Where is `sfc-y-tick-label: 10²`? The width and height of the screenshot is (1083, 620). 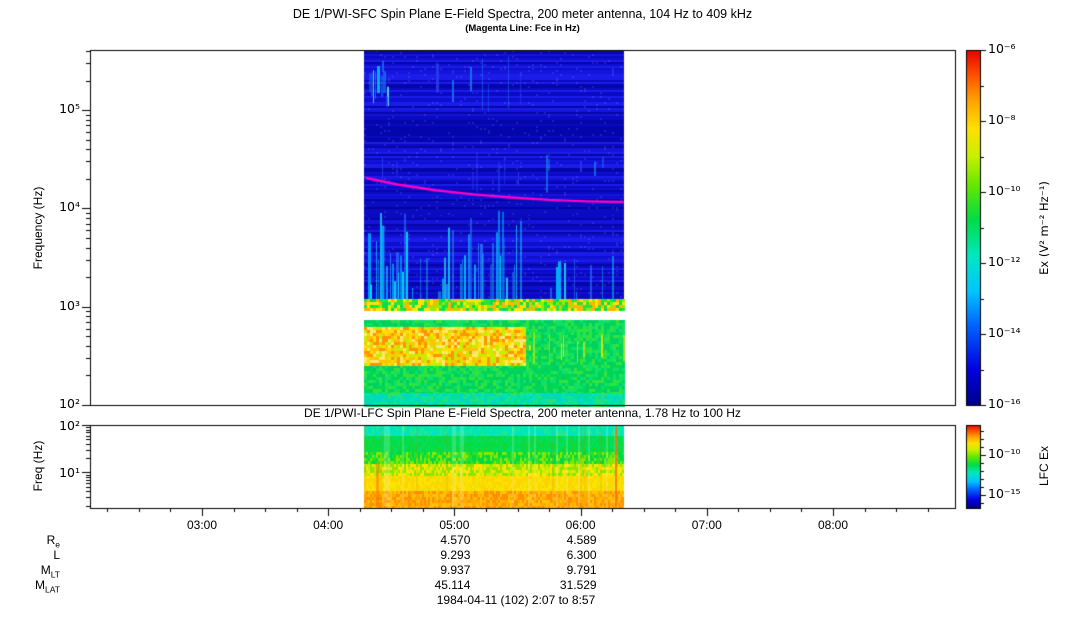
sfc-y-tick-label: 10² is located at coordinates (69, 403).